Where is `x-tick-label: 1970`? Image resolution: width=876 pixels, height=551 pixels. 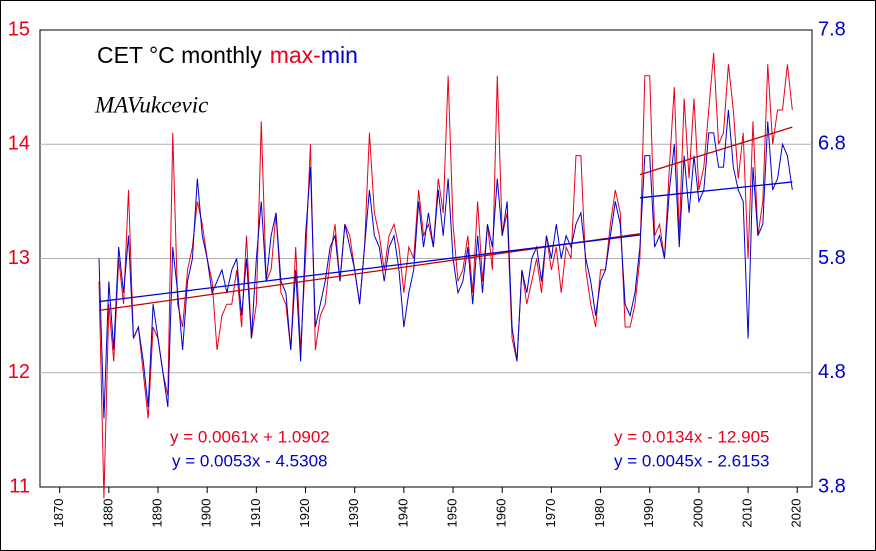 x-tick-label: 1970 is located at coordinates (550, 513).